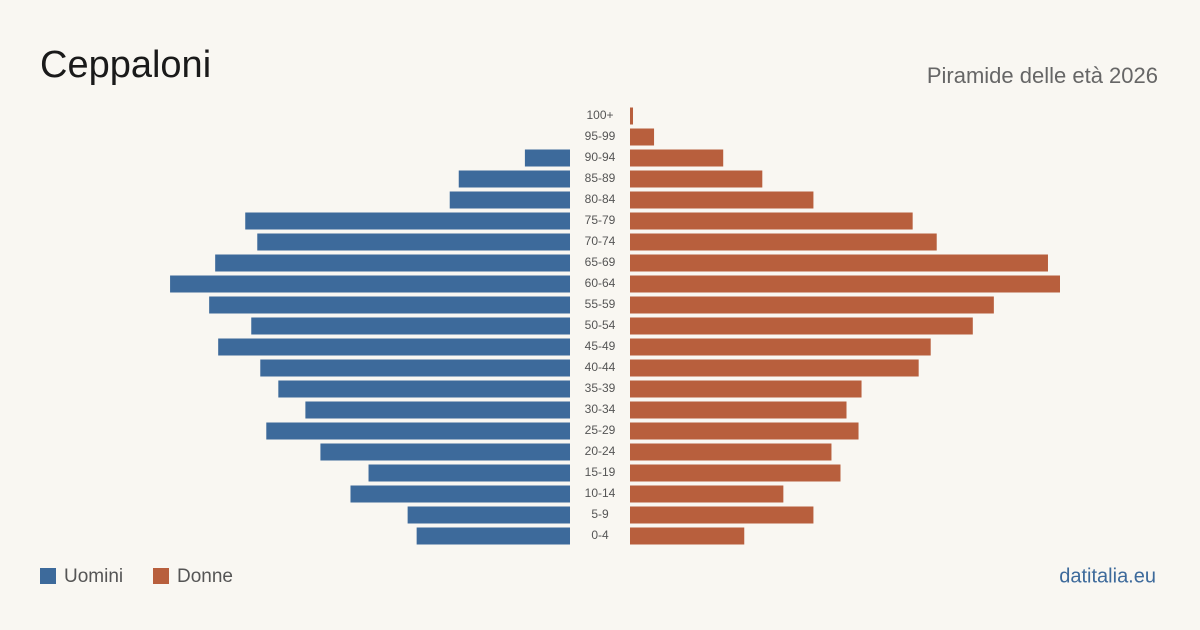 The width and height of the screenshot is (1200, 630). I want to click on age-label: 25-29, so click(600, 430).